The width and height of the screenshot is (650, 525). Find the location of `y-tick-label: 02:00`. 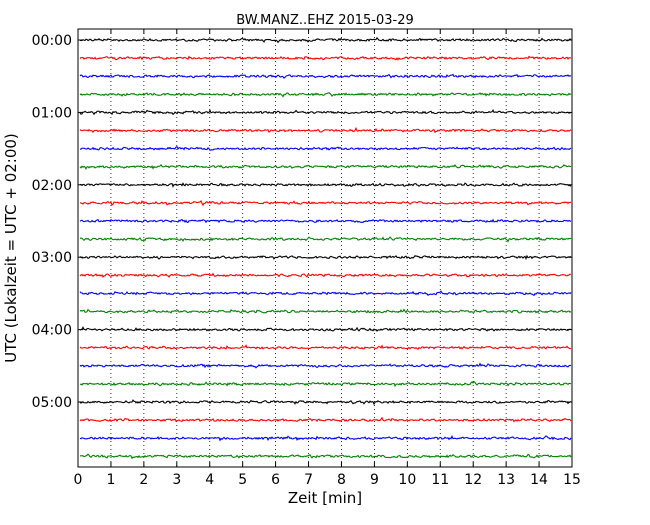

y-tick-label: 02:00 is located at coordinates (52, 186).